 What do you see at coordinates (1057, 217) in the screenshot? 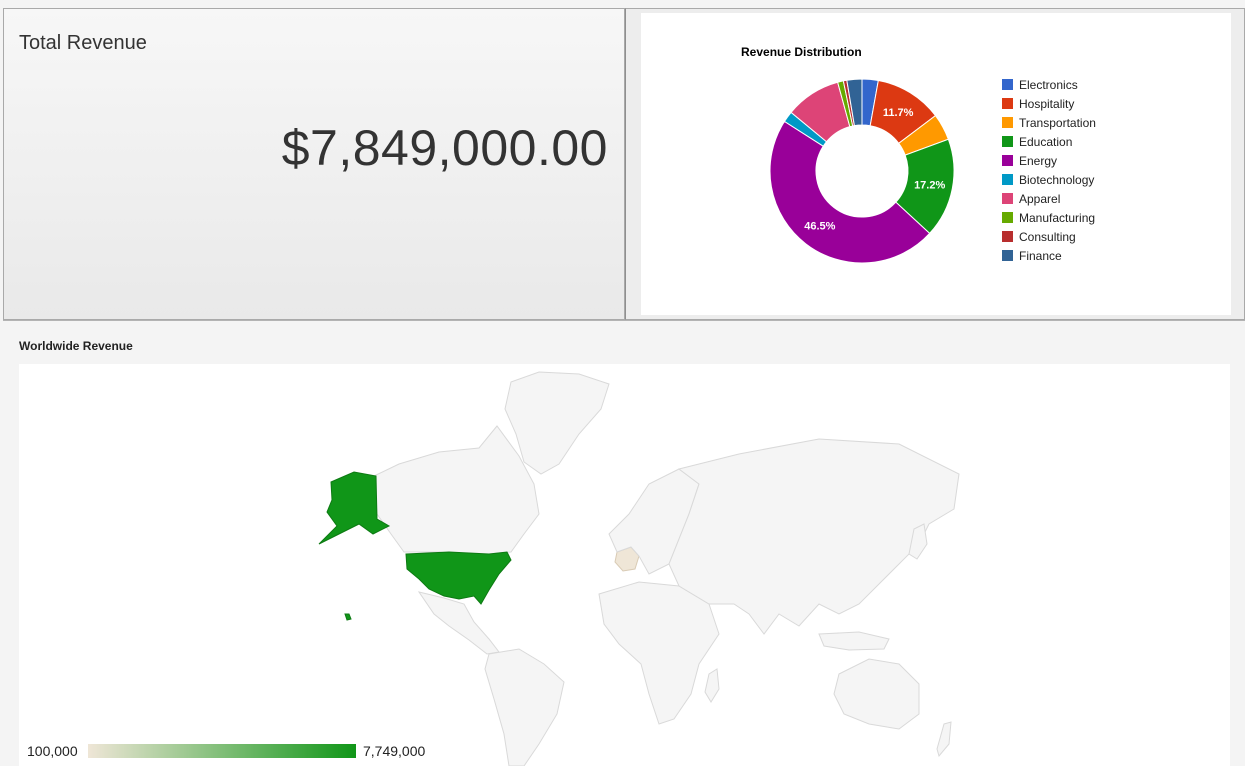
I see `legend-label: Manufacturing` at bounding box center [1057, 217].